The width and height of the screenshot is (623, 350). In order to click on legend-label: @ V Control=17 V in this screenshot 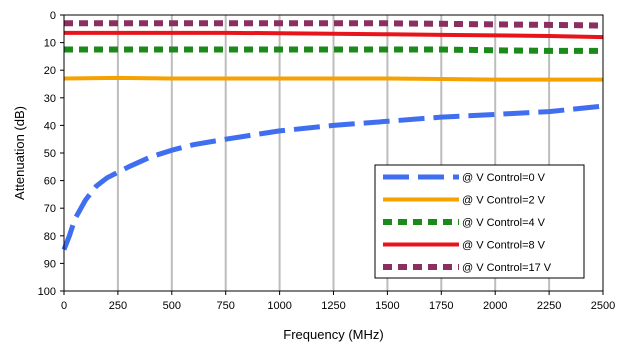, I will do `click(507, 268)`.